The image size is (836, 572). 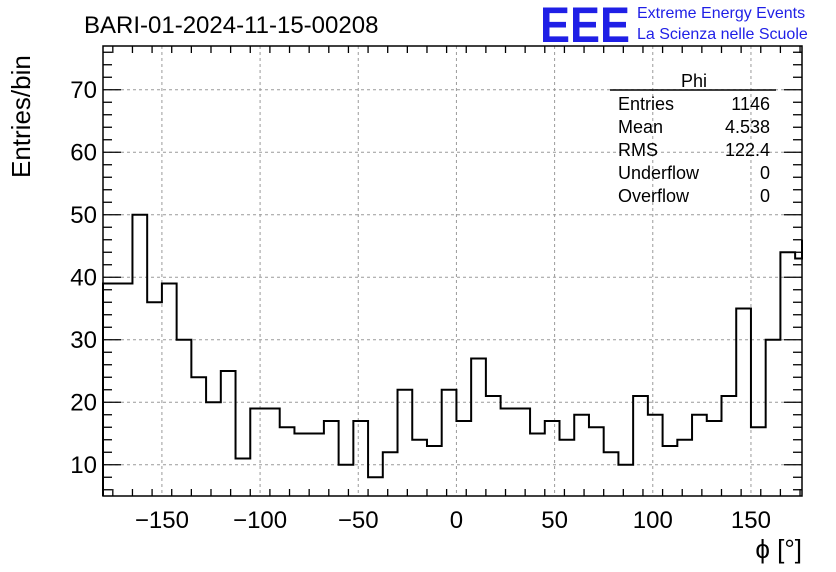 What do you see at coordinates (162, 520) in the screenshot?
I see `x-tick-label: −150` at bounding box center [162, 520].